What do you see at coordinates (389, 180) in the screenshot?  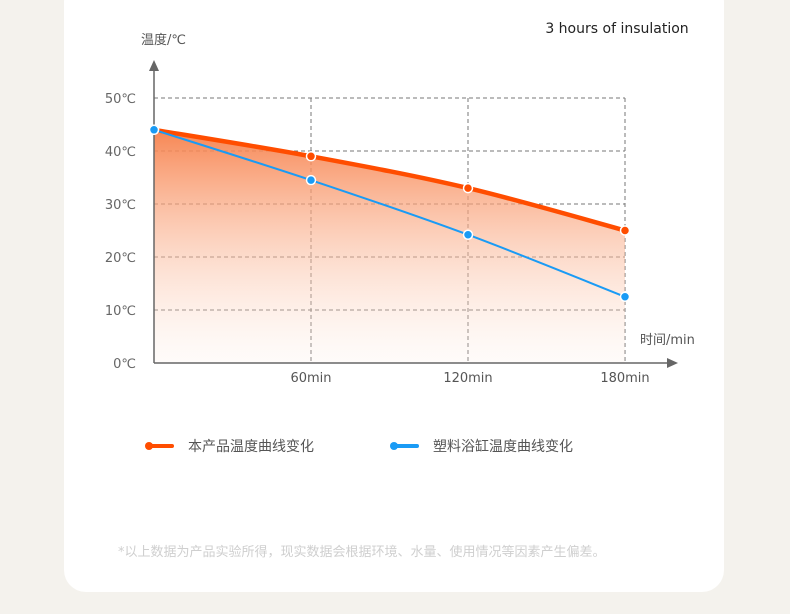 I see `series-line` at bounding box center [389, 180].